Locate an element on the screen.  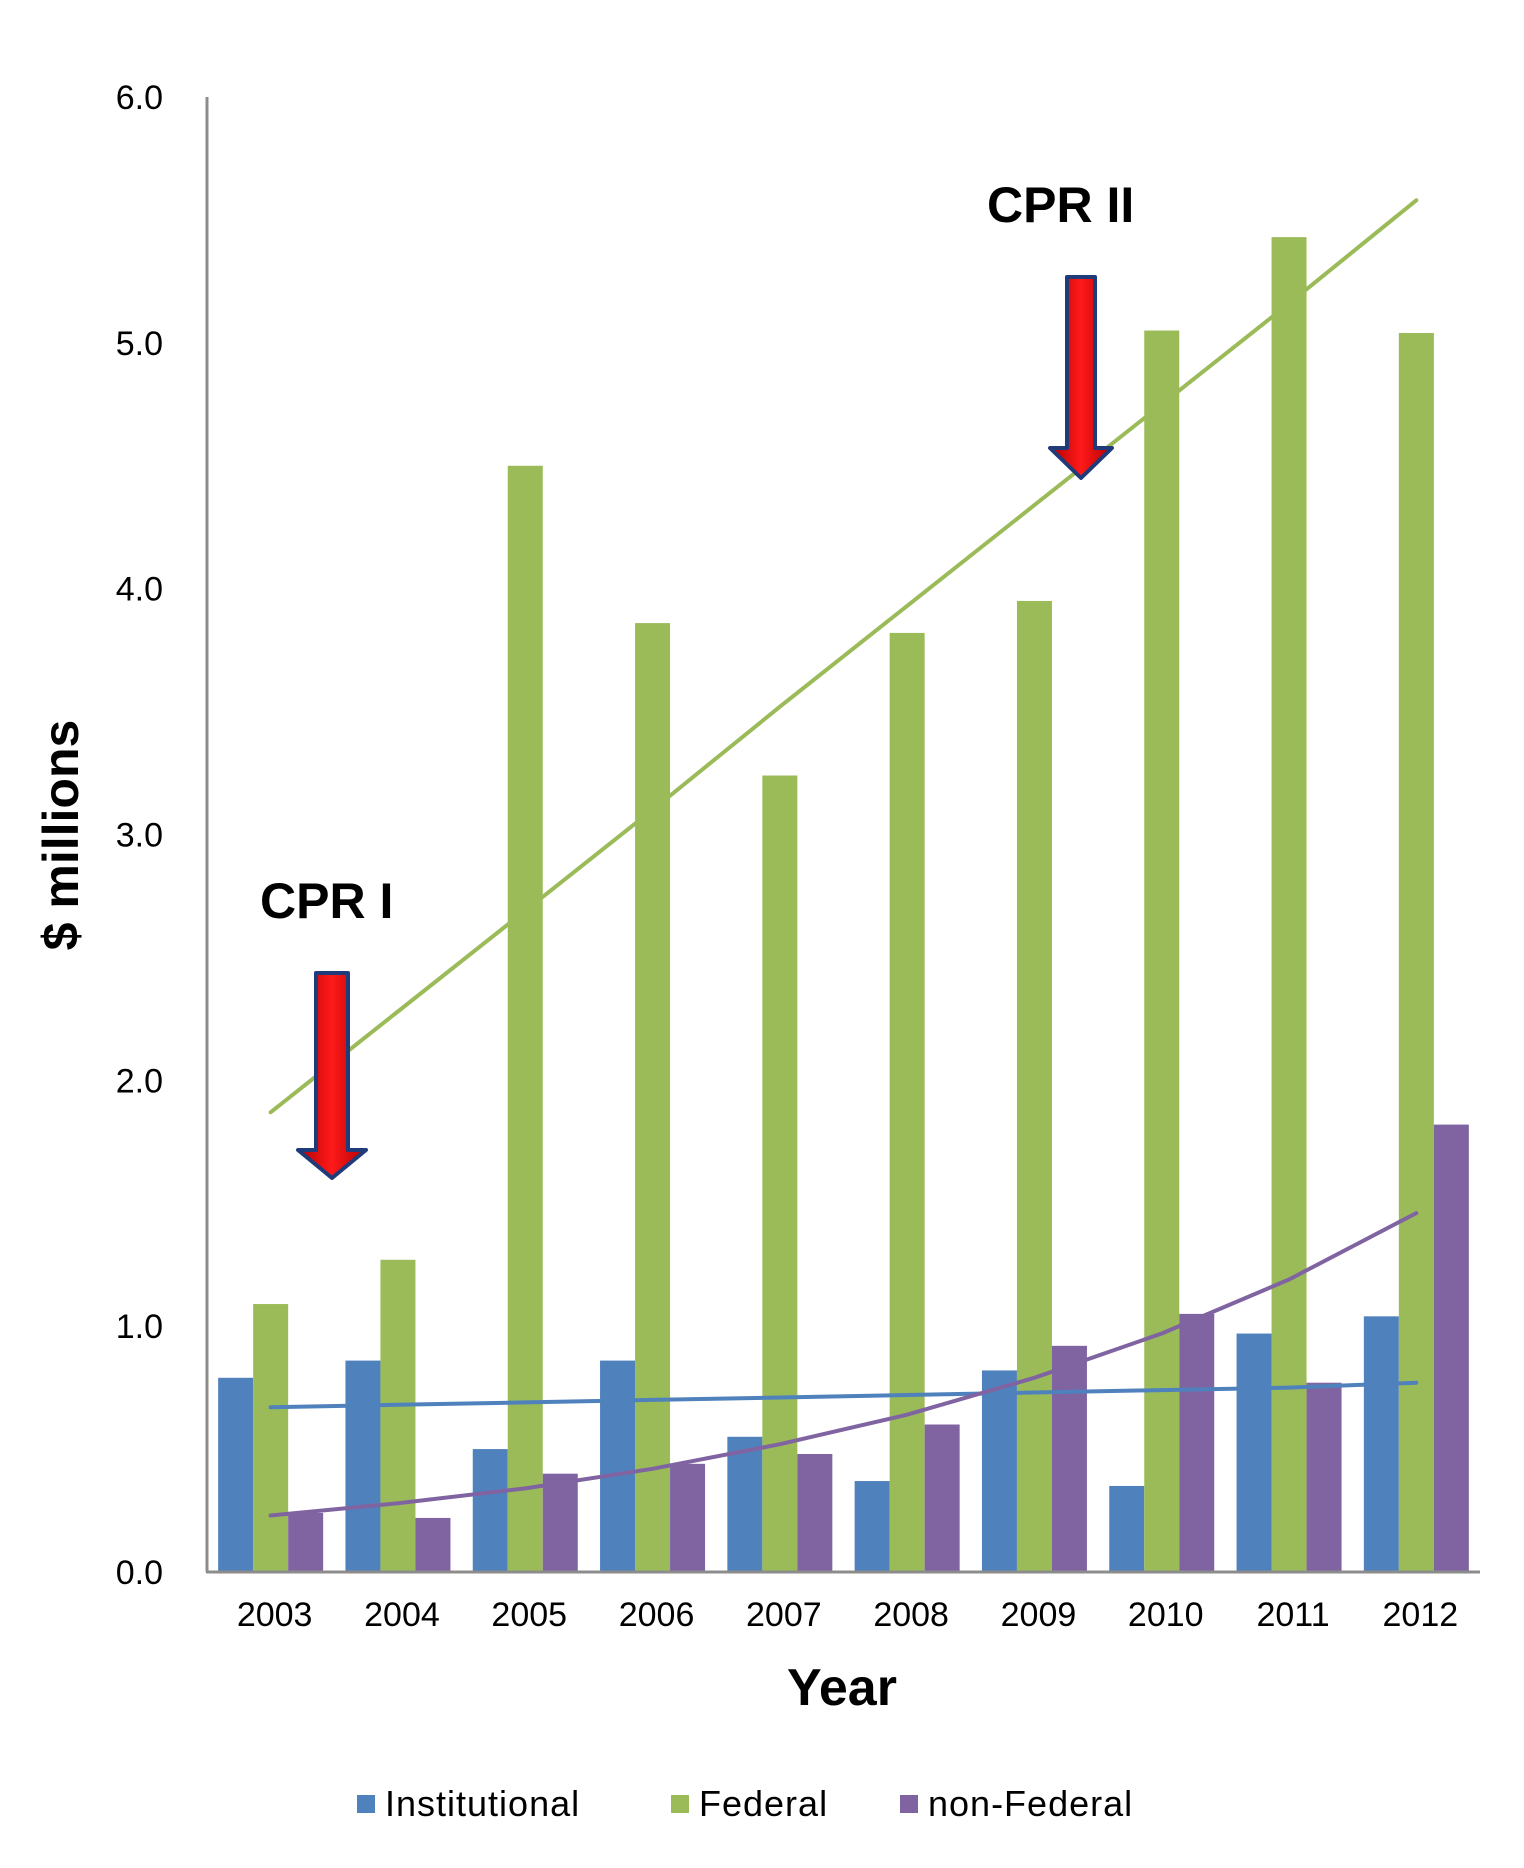
y-axis-ticks: 0.0 1.0 2.0 3.0 4.0 5.0 6.0 is located at coordinates (139, 835).